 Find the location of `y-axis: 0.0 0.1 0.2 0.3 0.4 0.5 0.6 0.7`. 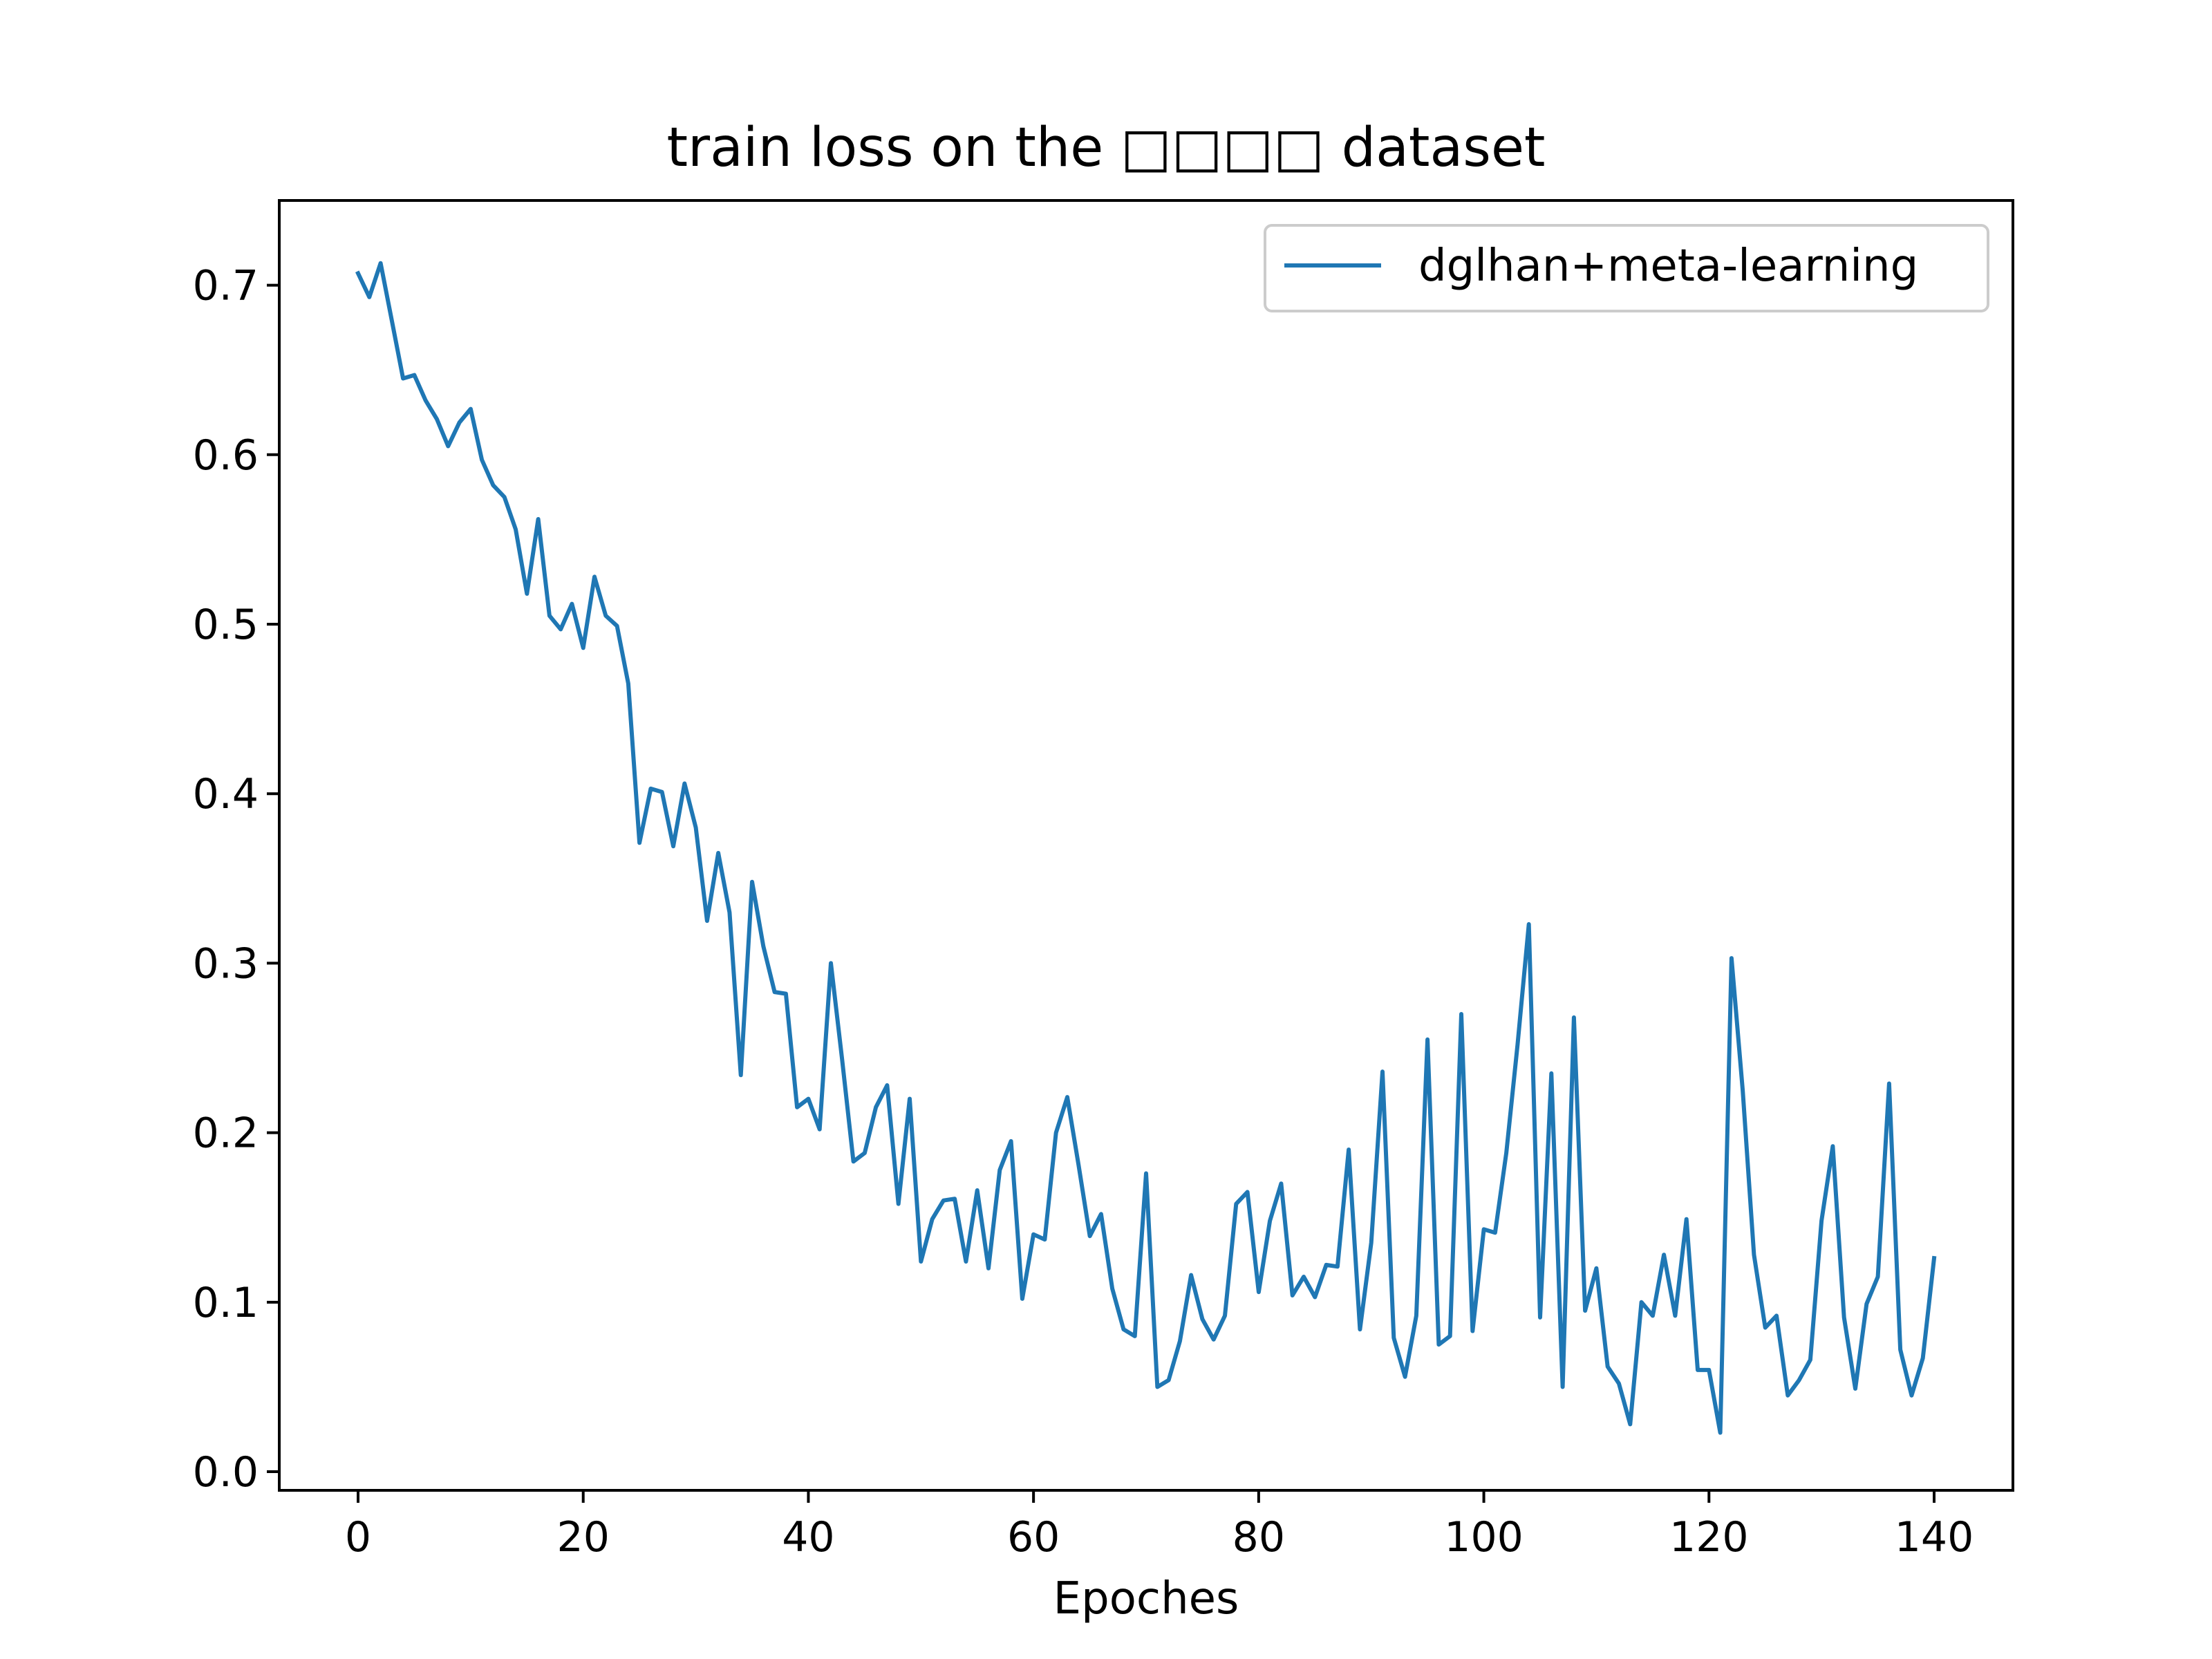

y-axis: 0.0 0.1 0.2 0.3 0.4 0.5 0.6 0.7 is located at coordinates (236, 880).